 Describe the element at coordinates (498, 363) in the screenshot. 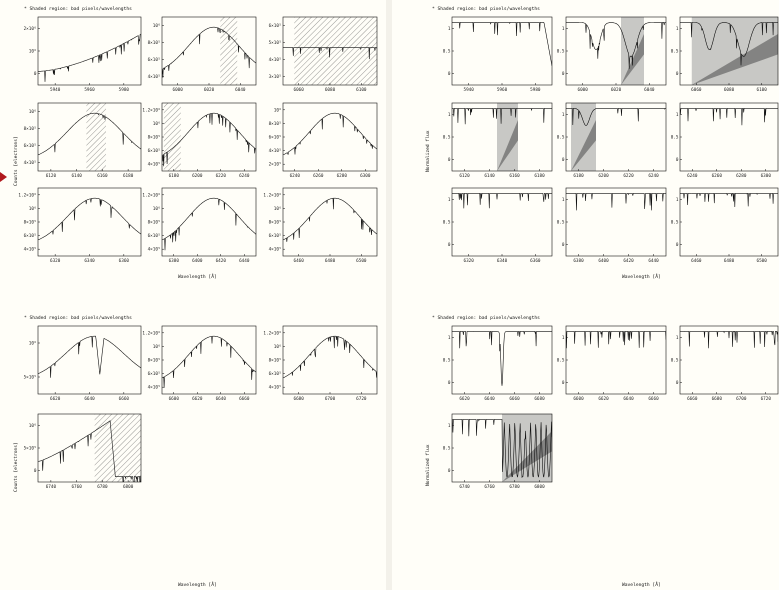

I see `spectrum-svg: 6620 6640 6660 6680 0 0.5 1` at that location.